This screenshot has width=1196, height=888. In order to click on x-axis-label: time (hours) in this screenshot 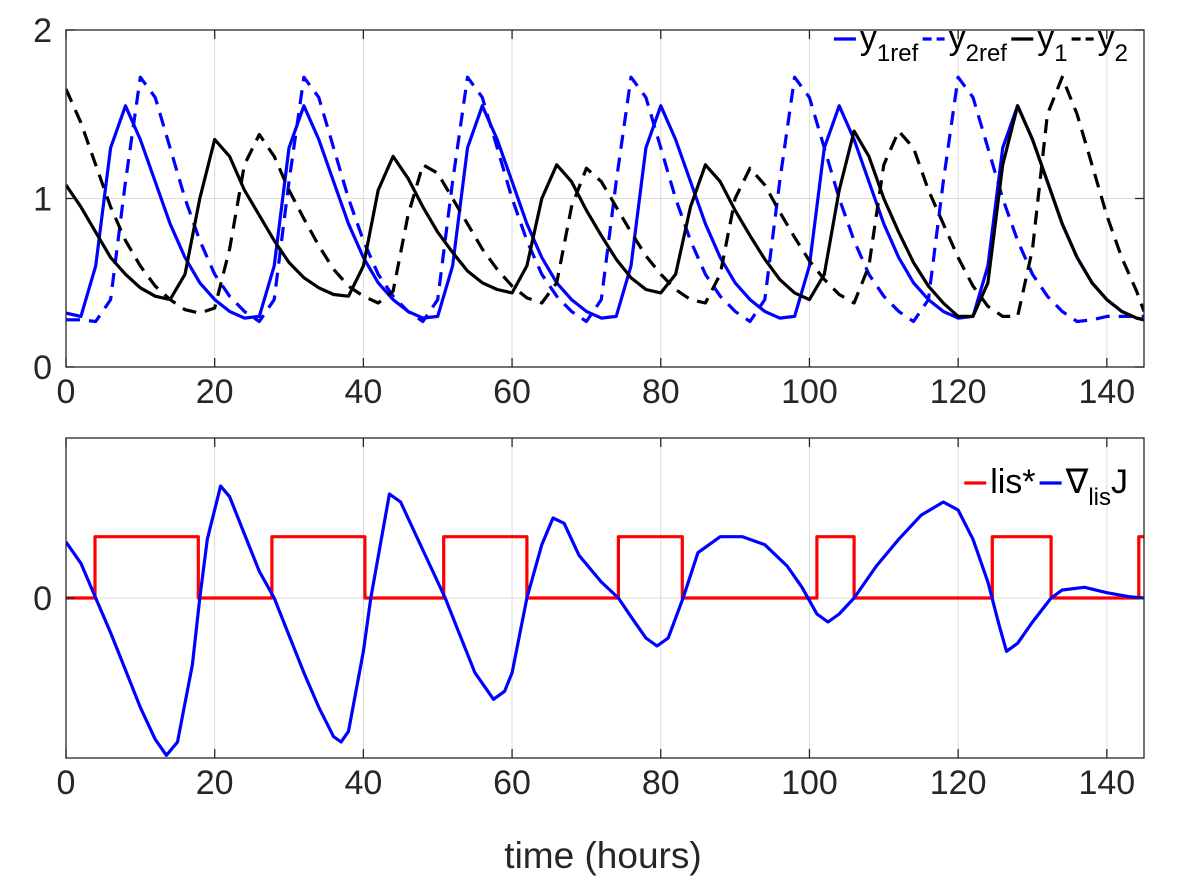, I will do `click(602, 855)`.